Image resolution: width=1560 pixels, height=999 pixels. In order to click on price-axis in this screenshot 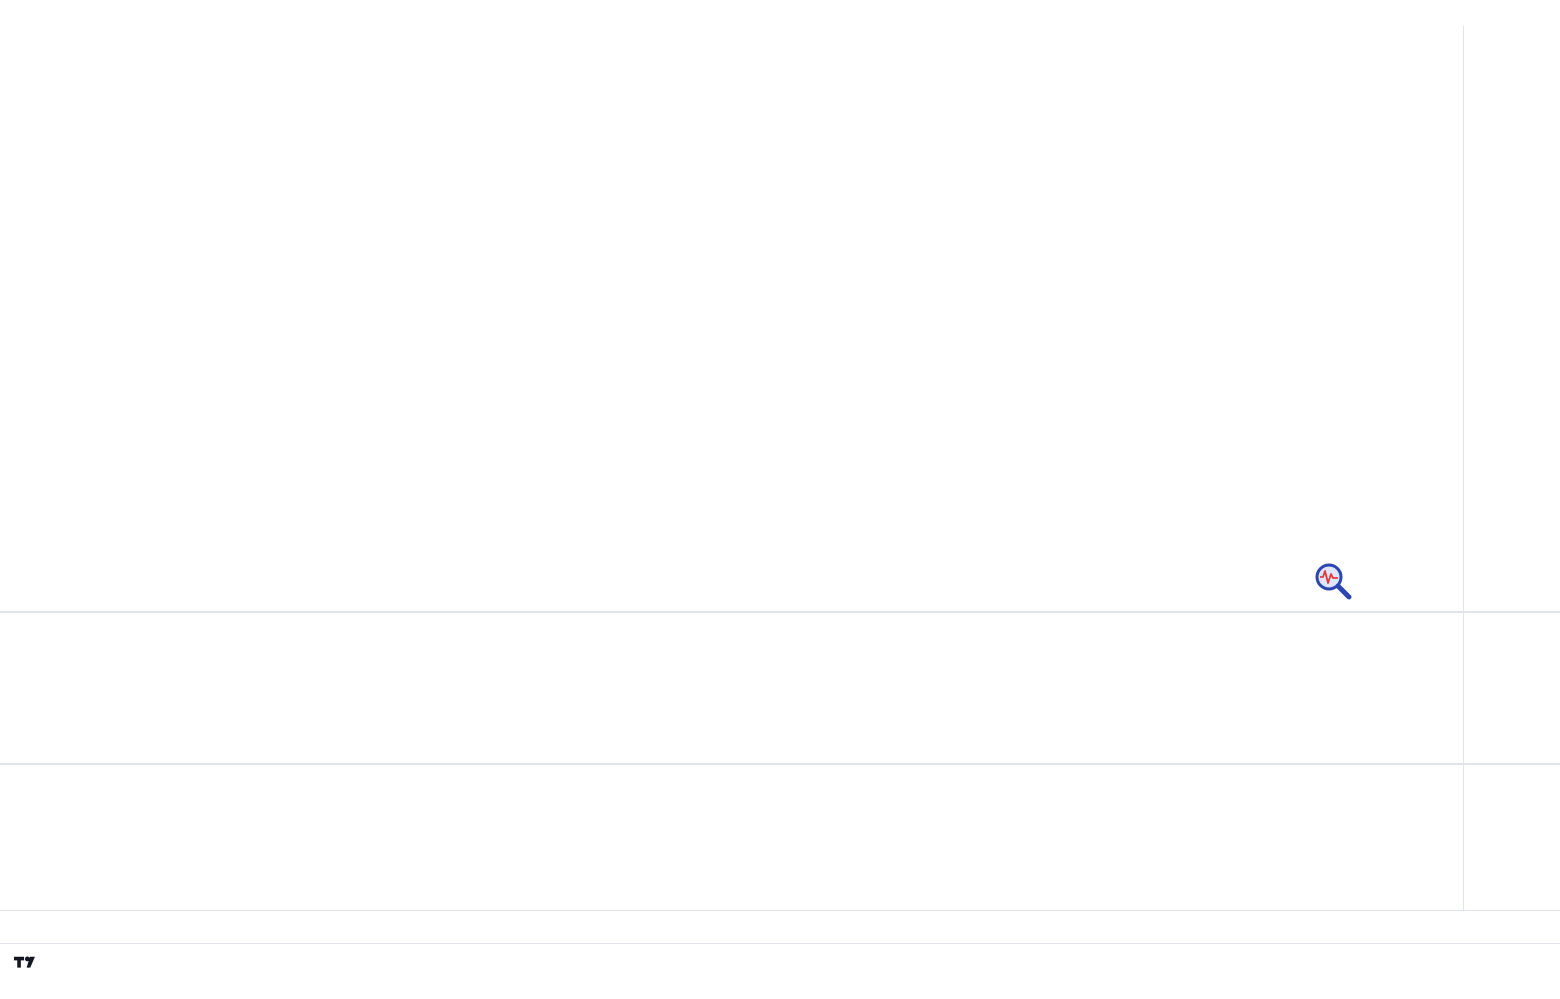, I will do `click(1511, 318)`.